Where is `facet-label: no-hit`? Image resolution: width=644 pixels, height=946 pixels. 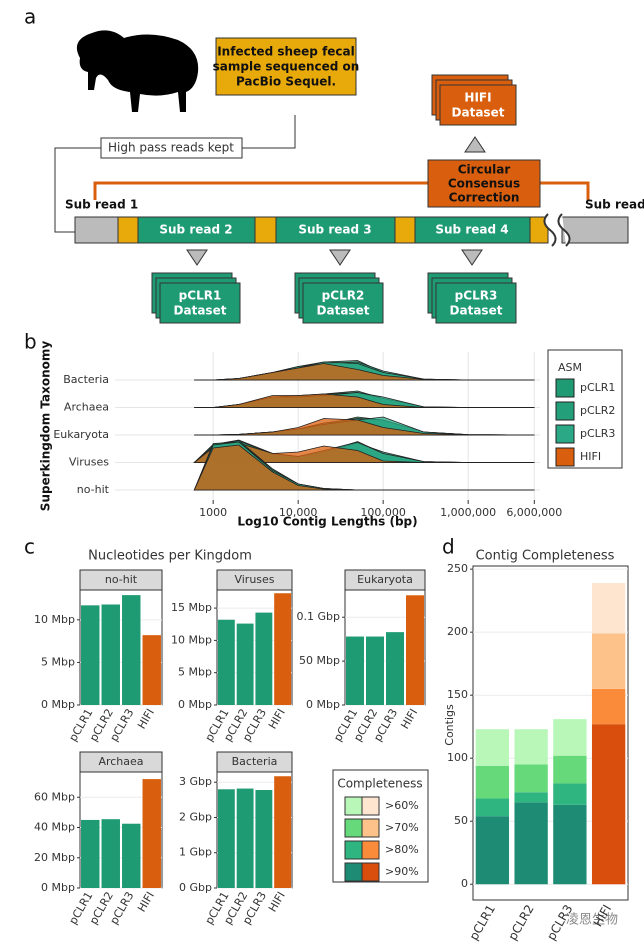 facet-label: no-hit is located at coordinates (121, 579).